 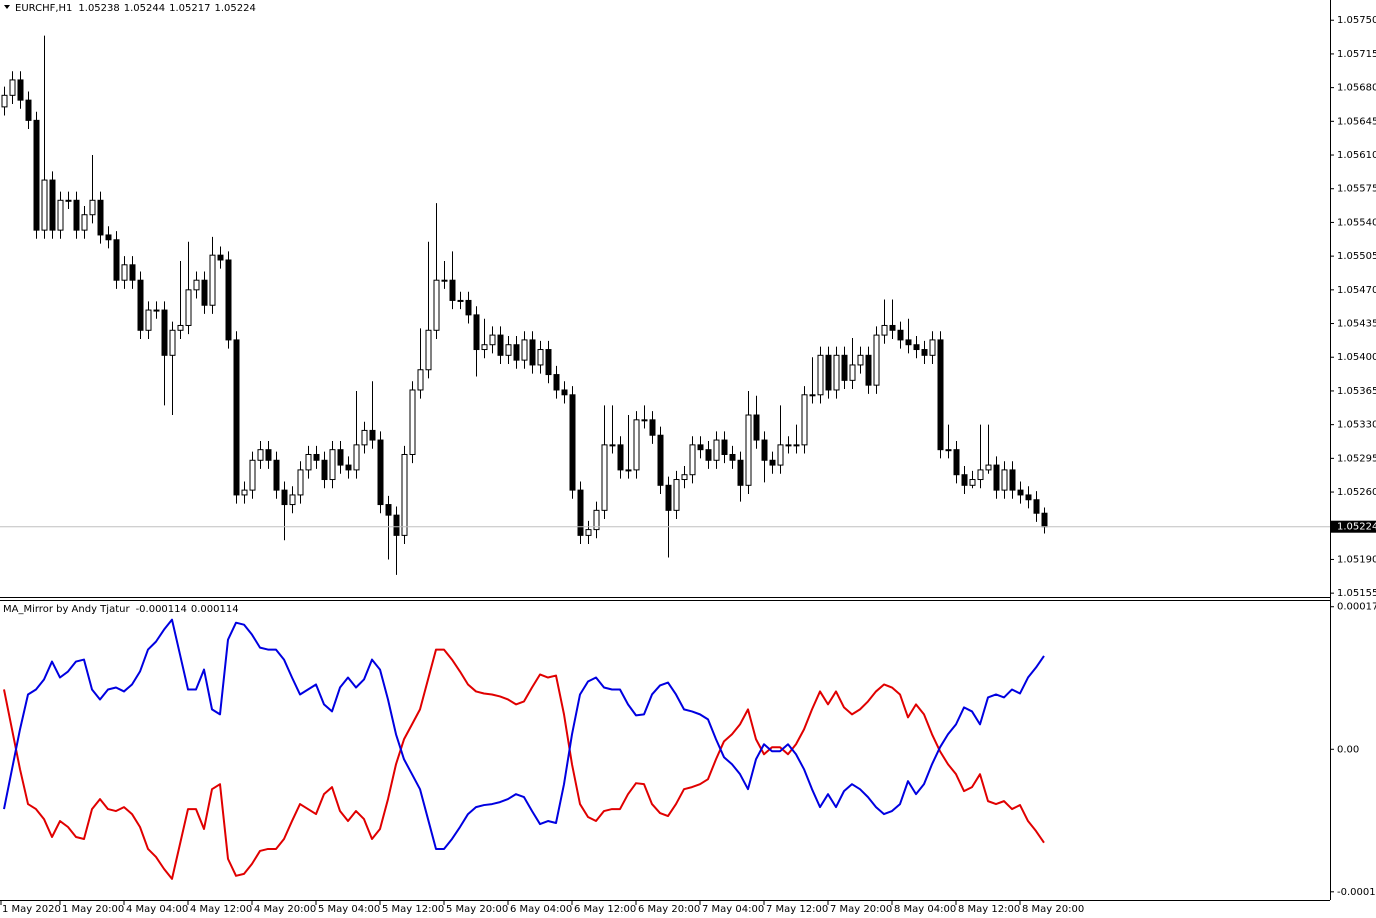 What do you see at coordinates (1356, 324) in the screenshot?
I see `y-tick-label: 1.05435` at bounding box center [1356, 324].